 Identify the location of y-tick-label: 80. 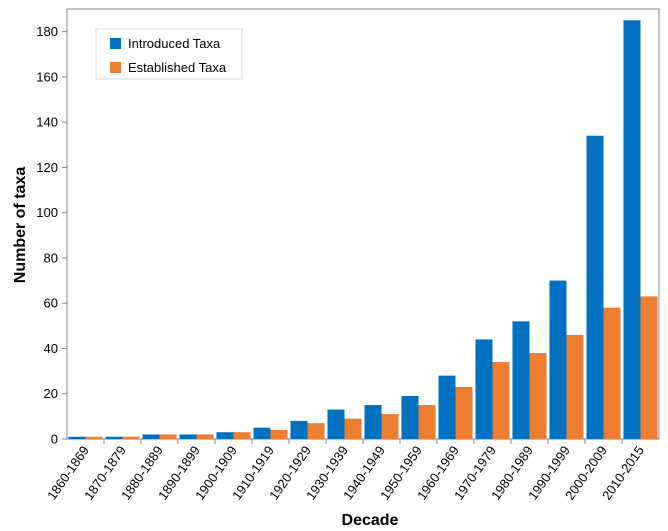
(51, 257).